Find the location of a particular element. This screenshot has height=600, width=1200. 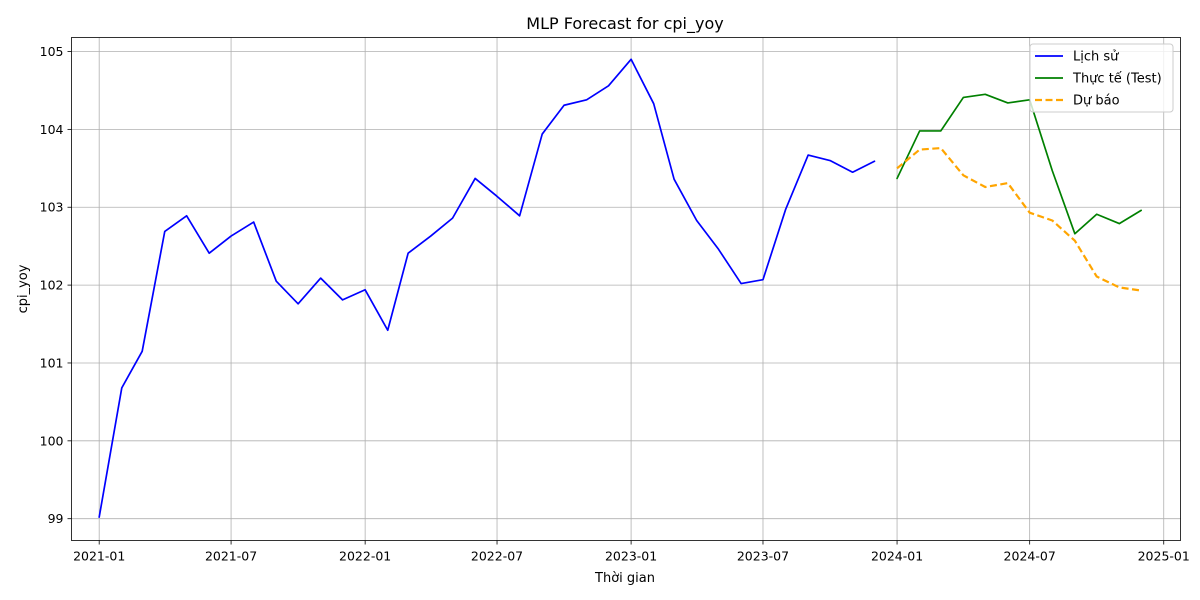

y-axis-title: cpi_yoy is located at coordinates (23, 288).